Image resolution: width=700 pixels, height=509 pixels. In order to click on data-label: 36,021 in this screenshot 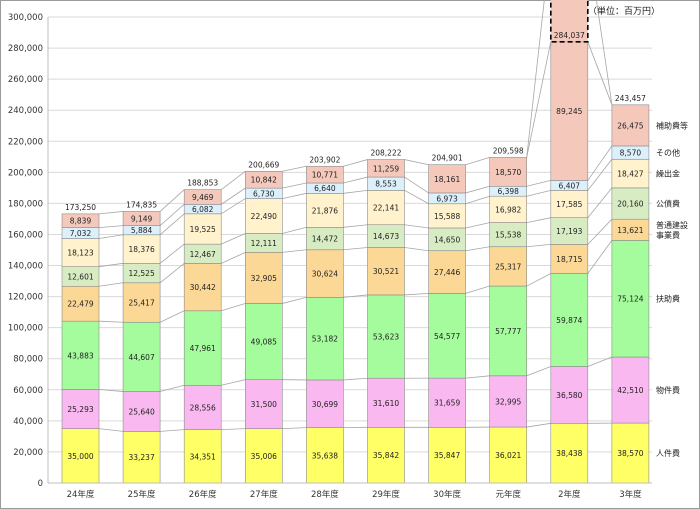, I will do `click(508, 455)`.